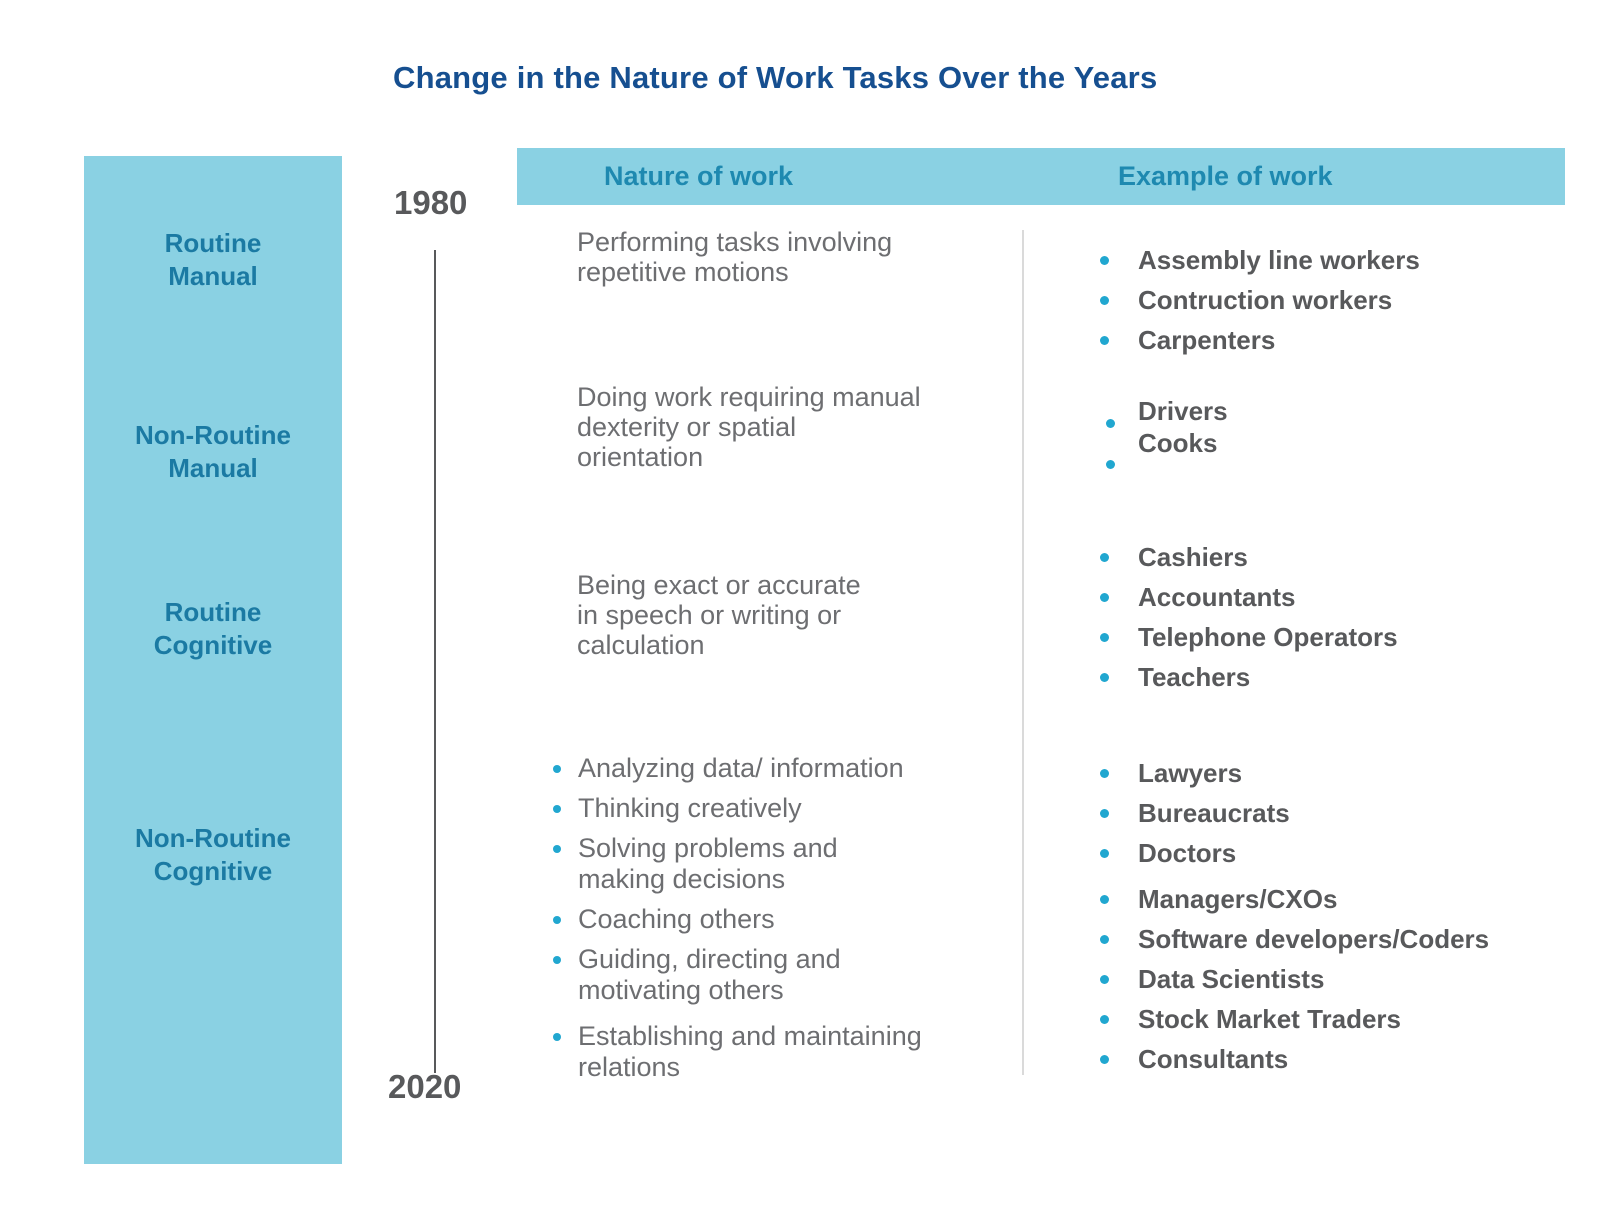 This screenshot has width=1600, height=1205. Describe the element at coordinates (1330, 557) in the screenshot. I see `list-item: Cashiers` at that location.